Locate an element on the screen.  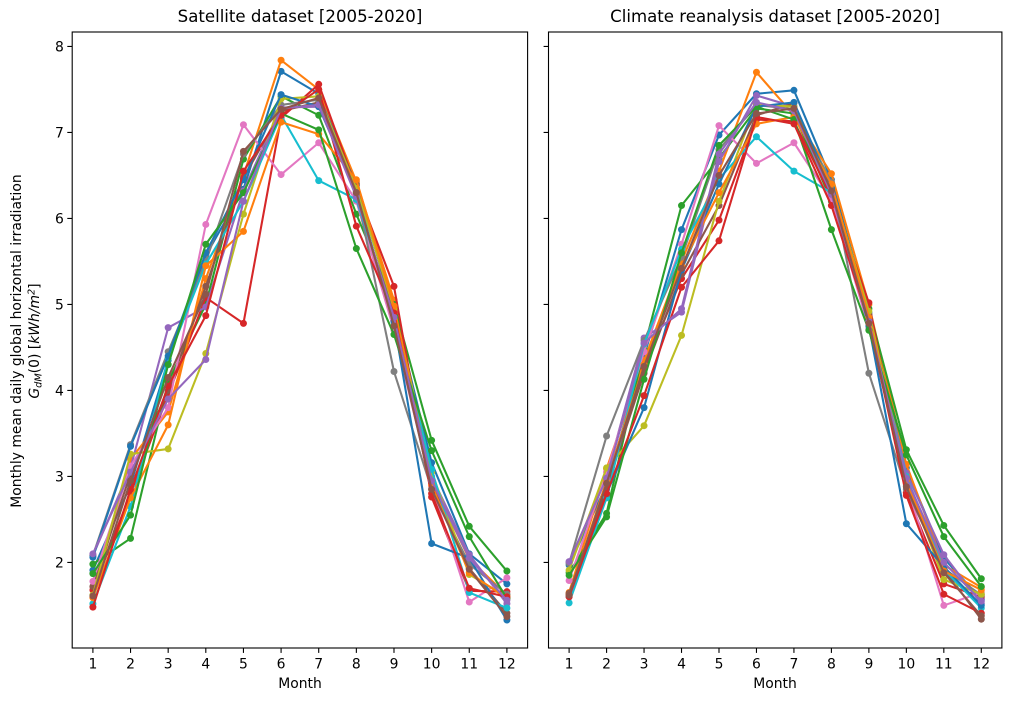
y-axis-label-math-part: 2 is located at coordinates (32, 291).